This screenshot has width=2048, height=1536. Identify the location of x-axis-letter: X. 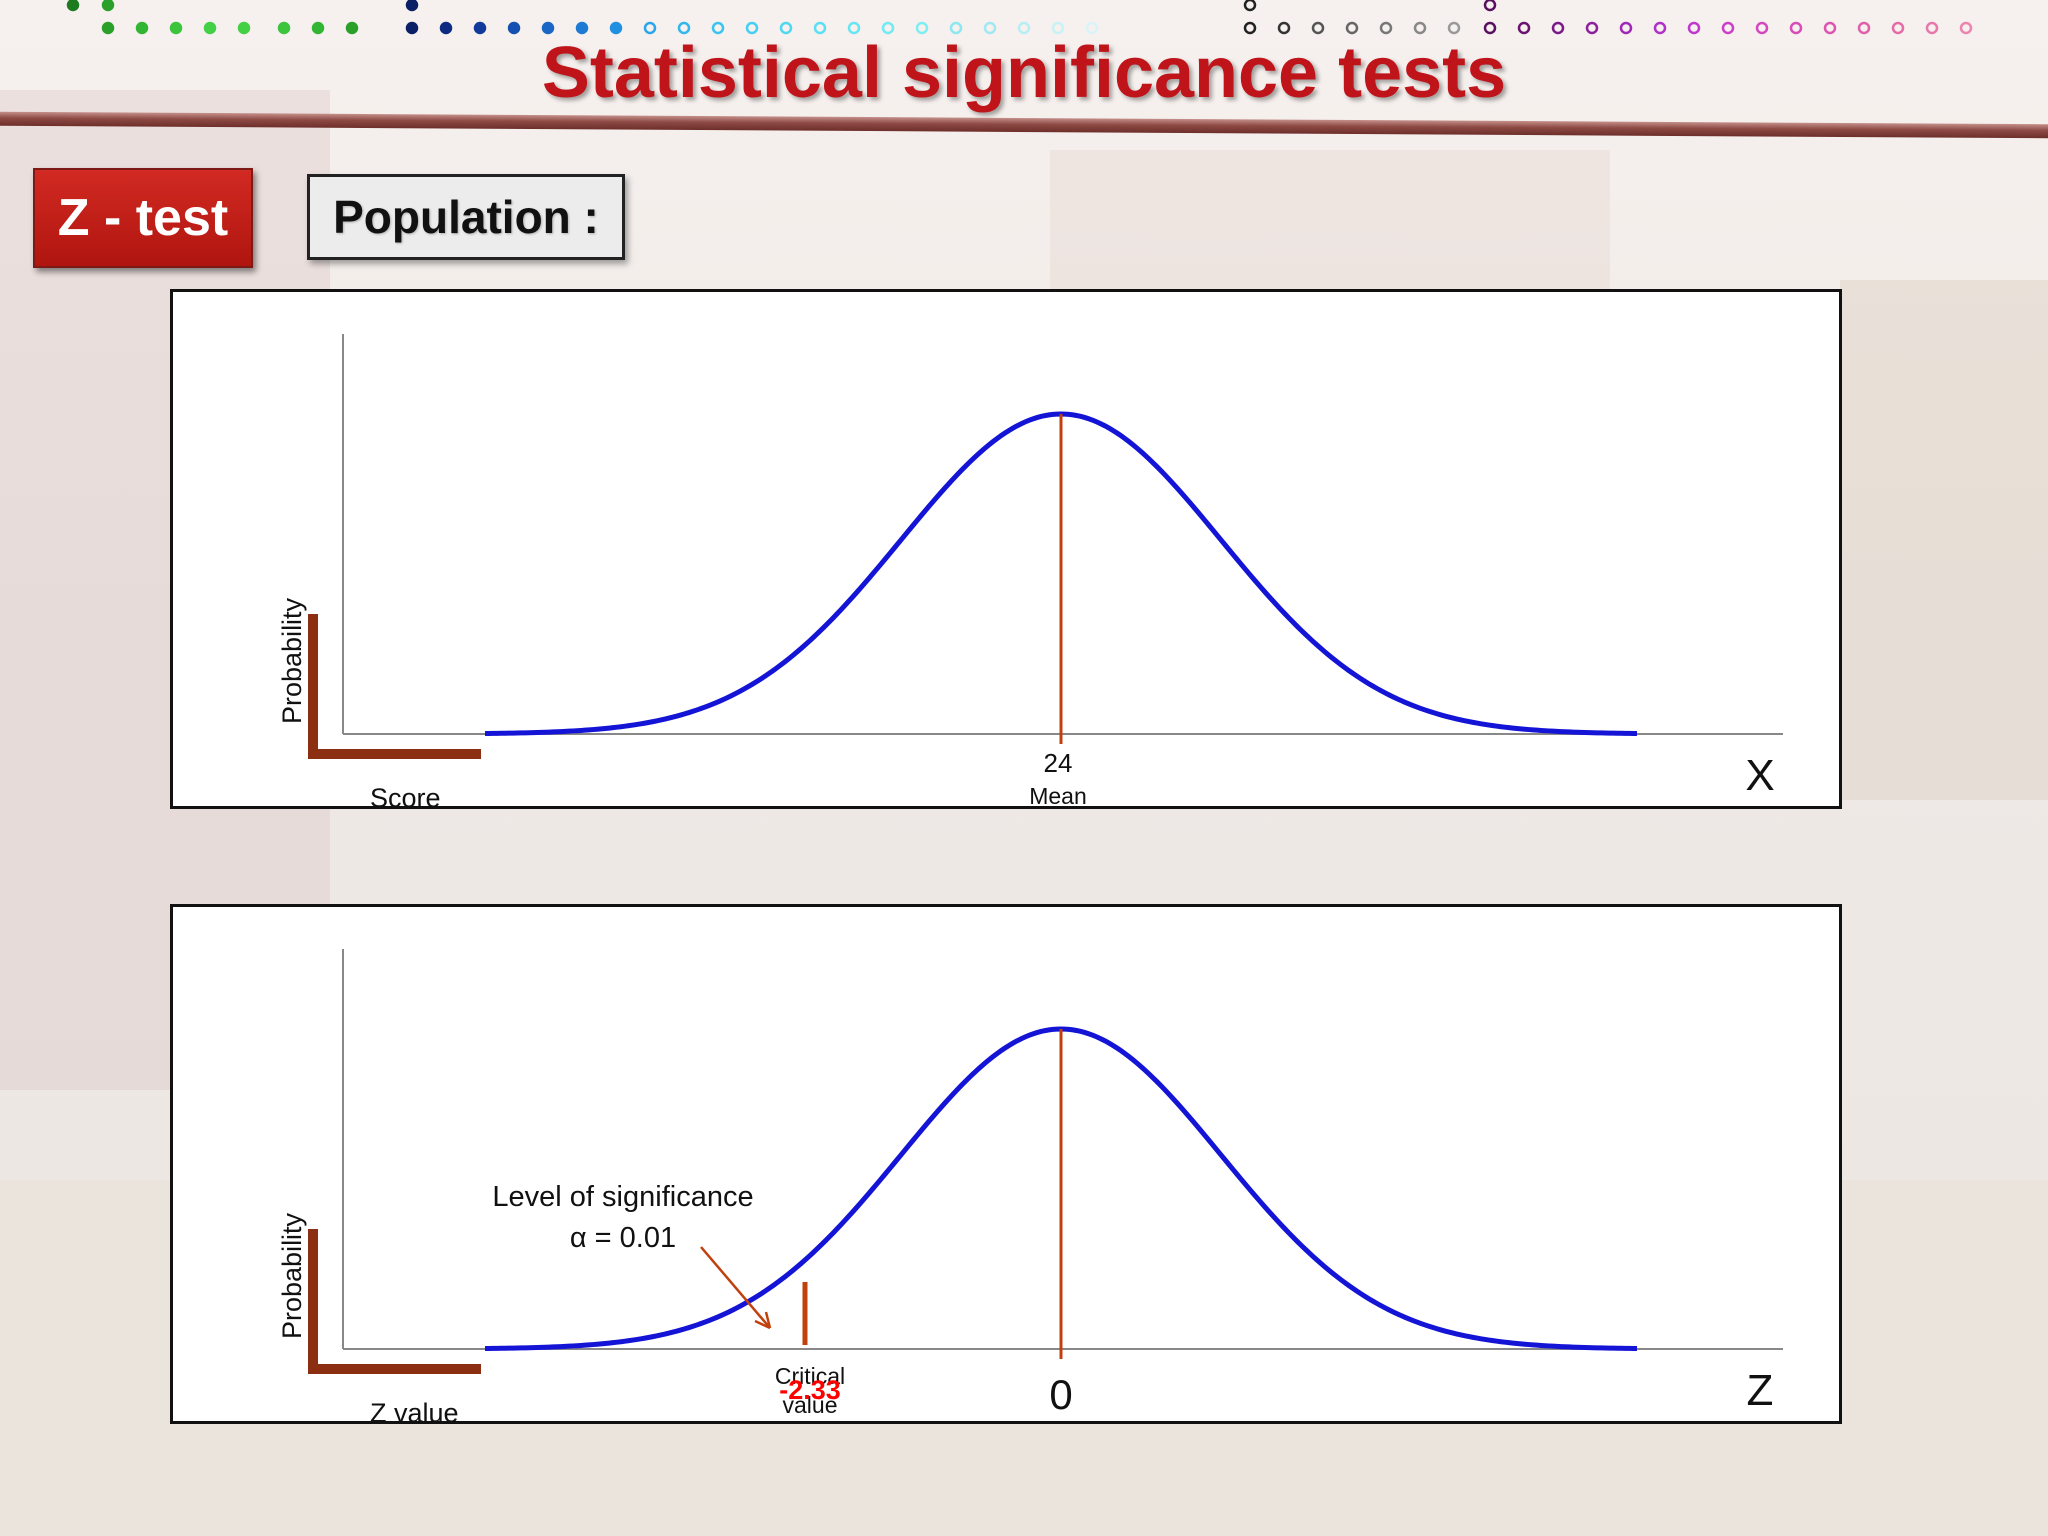
(1759, 775).